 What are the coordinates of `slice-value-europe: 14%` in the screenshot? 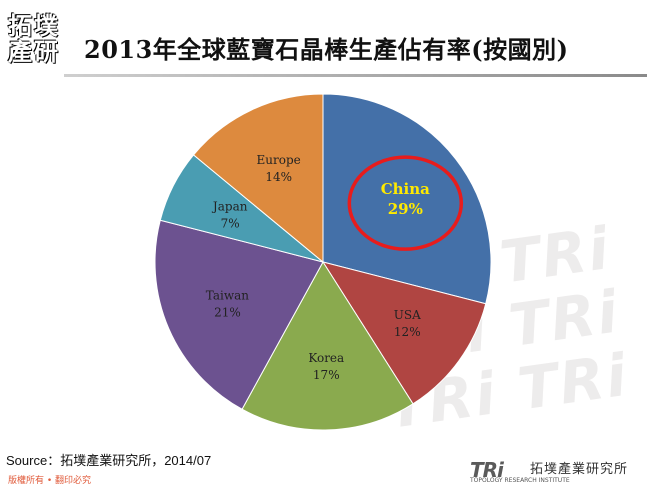 It's located at (278, 177).